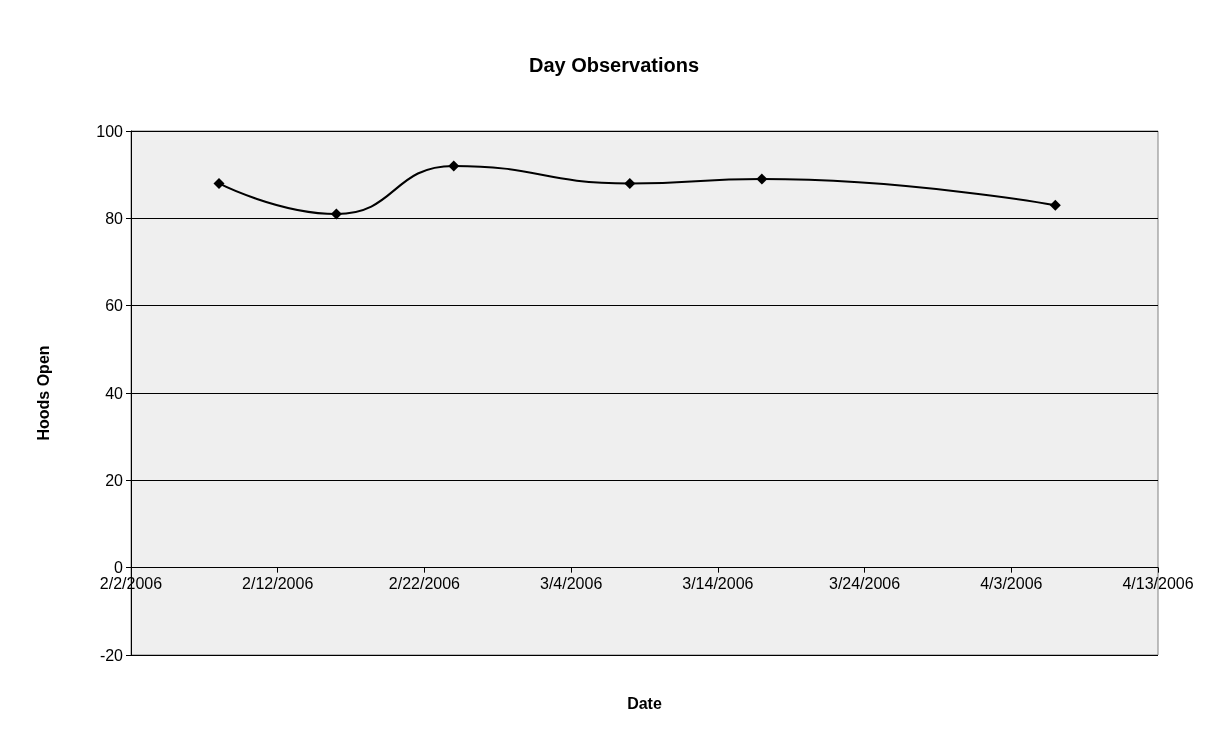  What do you see at coordinates (614, 65) in the screenshot?
I see `chart-title: Day Observations` at bounding box center [614, 65].